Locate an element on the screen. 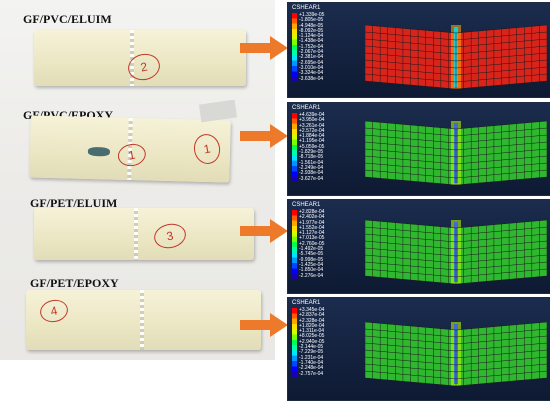 This screenshot has height=401, width=550. specimen-mark: 1 is located at coordinates (207, 149).